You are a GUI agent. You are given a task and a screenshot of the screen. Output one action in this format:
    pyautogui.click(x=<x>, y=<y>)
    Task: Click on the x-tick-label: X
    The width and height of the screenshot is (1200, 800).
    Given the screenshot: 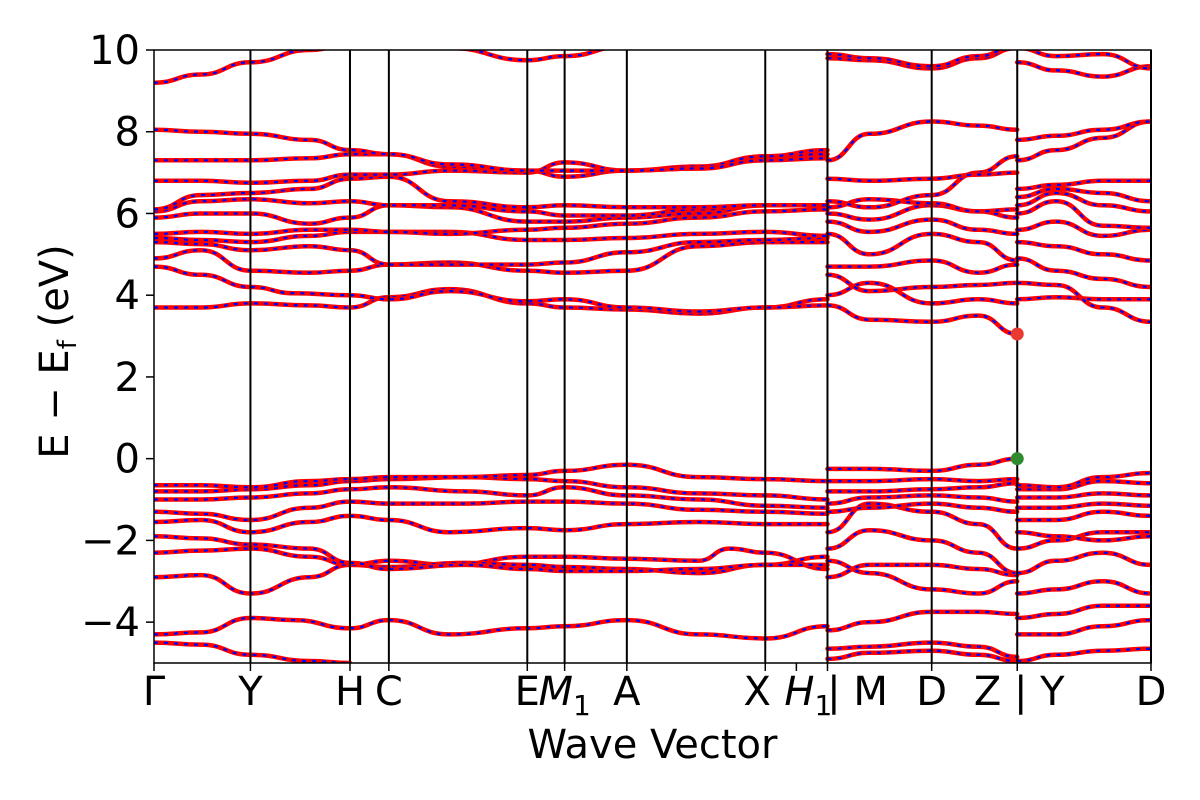 What is the action you would take?
    pyautogui.click(x=757, y=692)
    